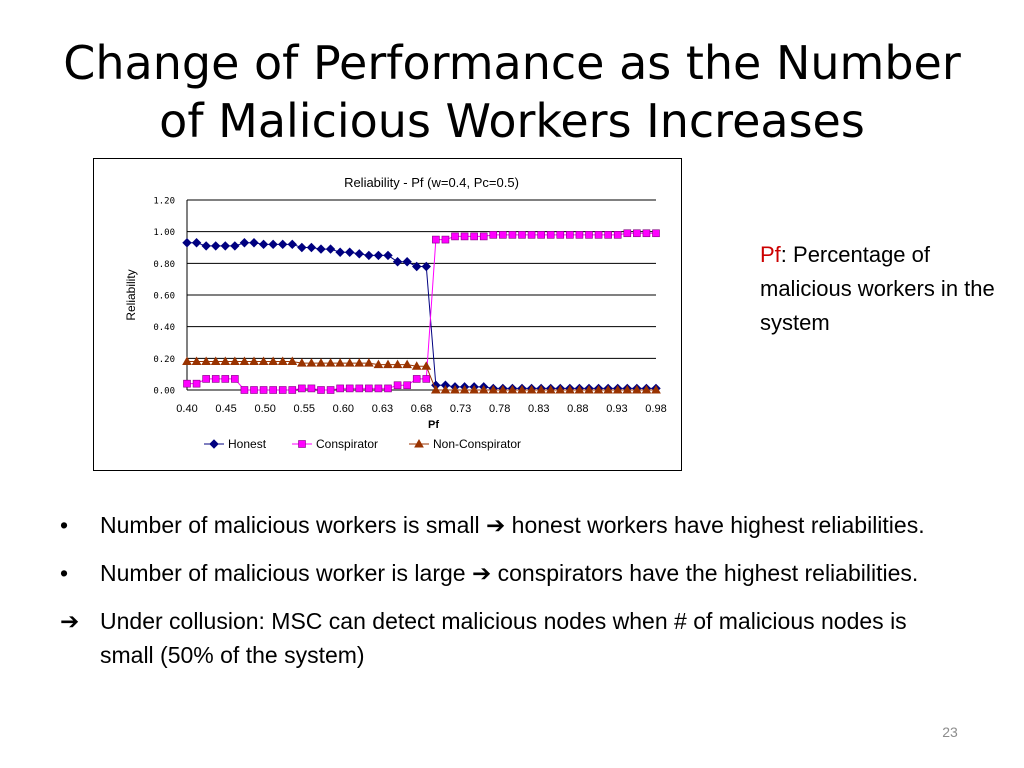 The image size is (1024, 768). Describe the element at coordinates (164, 233) in the screenshot. I see `y-tick-label: 1.00` at that location.